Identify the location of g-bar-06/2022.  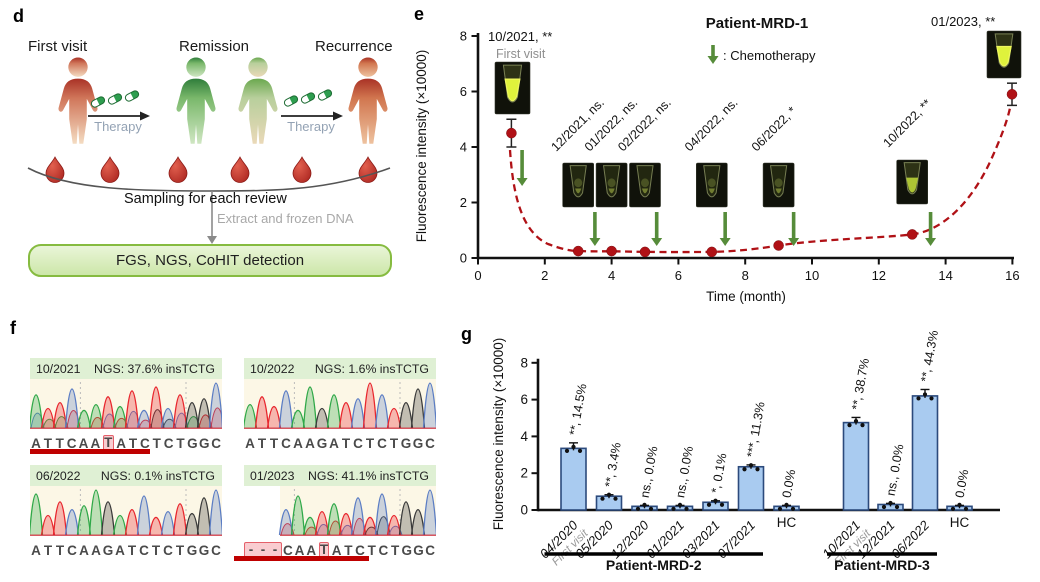
(925, 453).